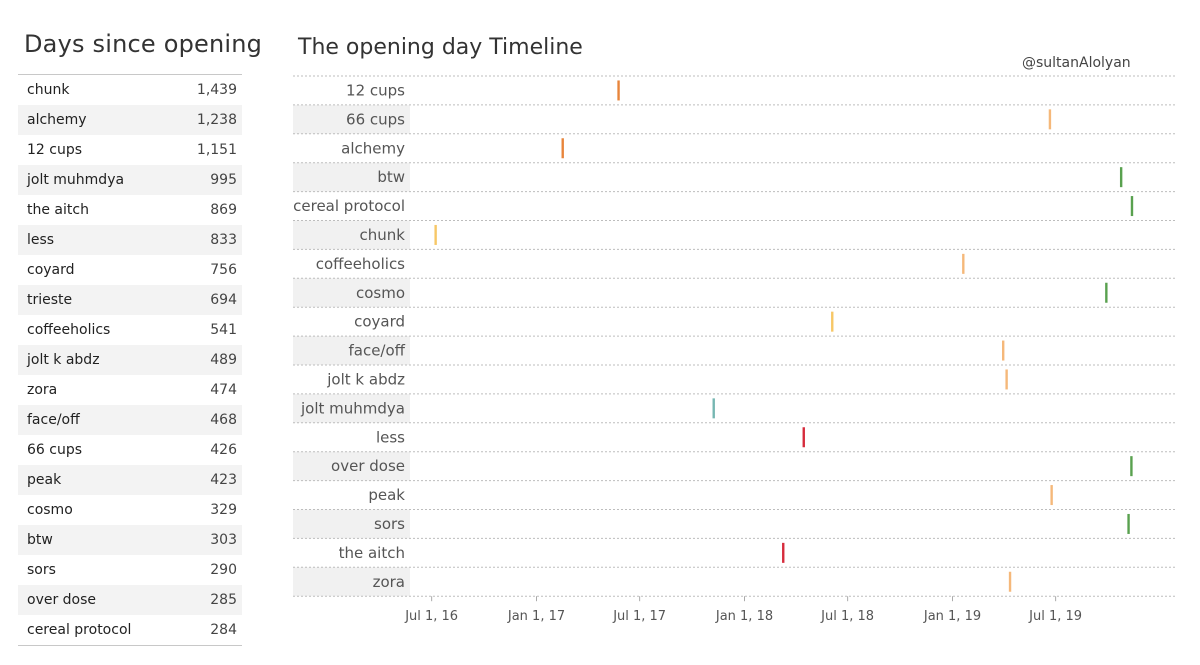  I want to click on table-row: 12 cups 1,151, so click(130, 150).